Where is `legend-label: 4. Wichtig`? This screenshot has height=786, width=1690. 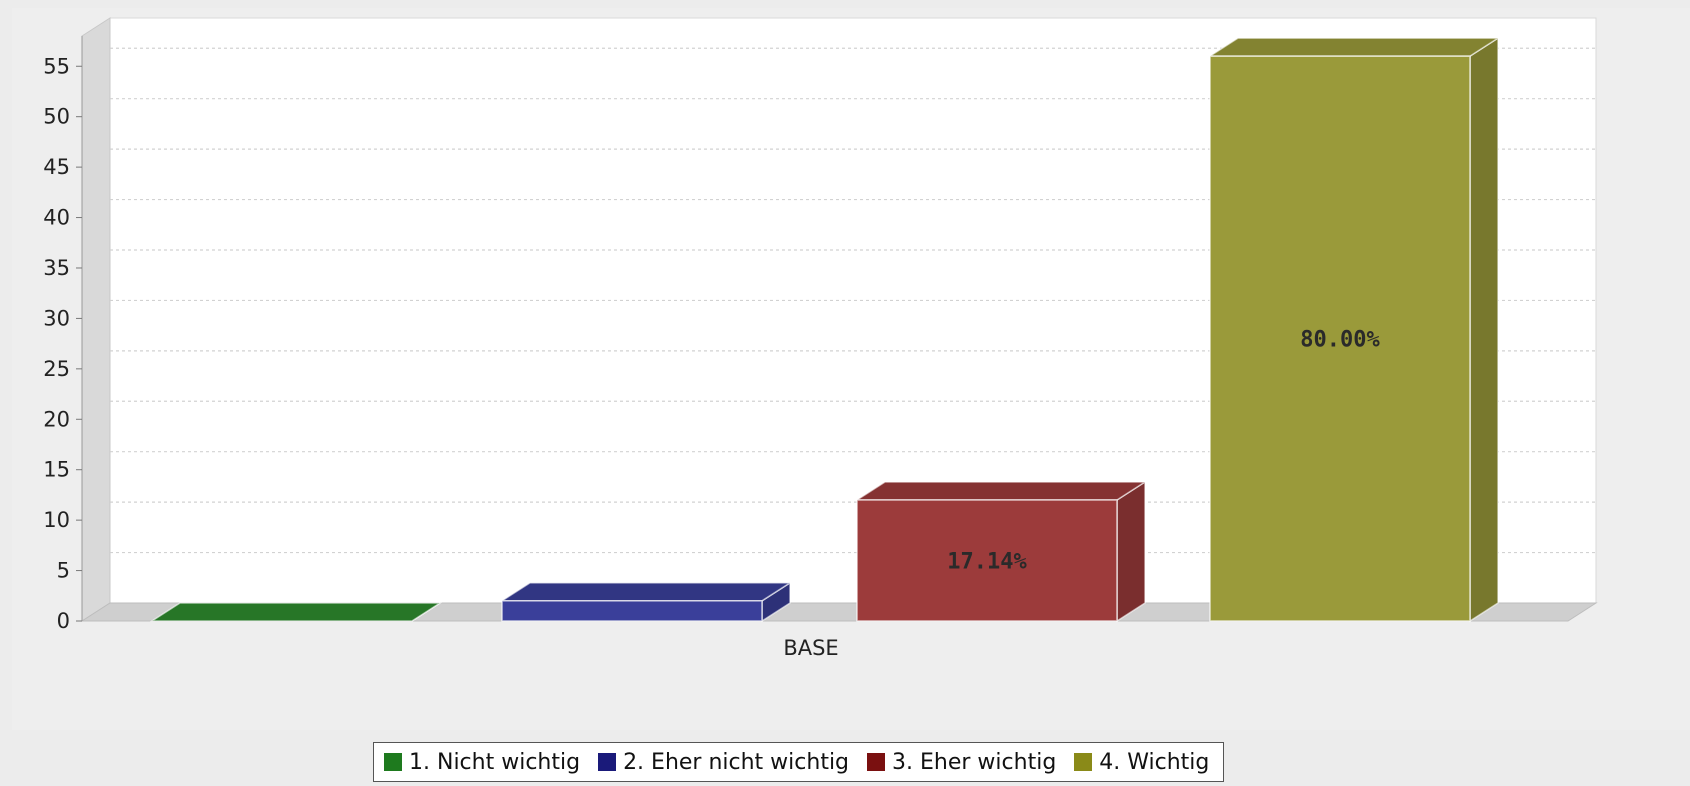
legend-label: 4. Wichtig is located at coordinates (1154, 762).